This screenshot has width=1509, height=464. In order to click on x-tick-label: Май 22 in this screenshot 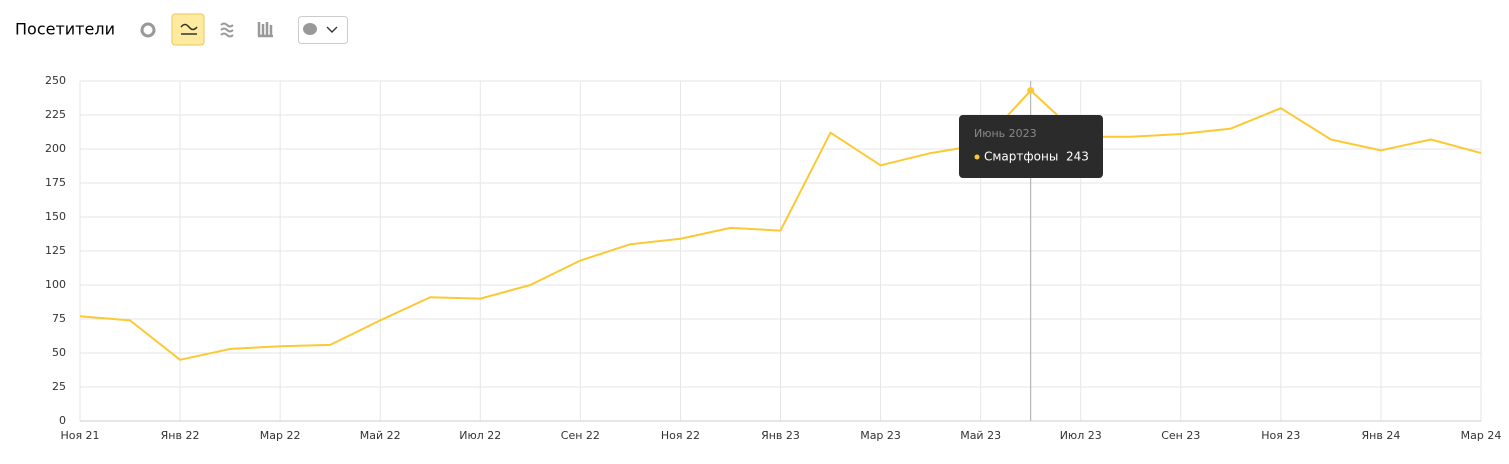, I will do `click(380, 435)`.